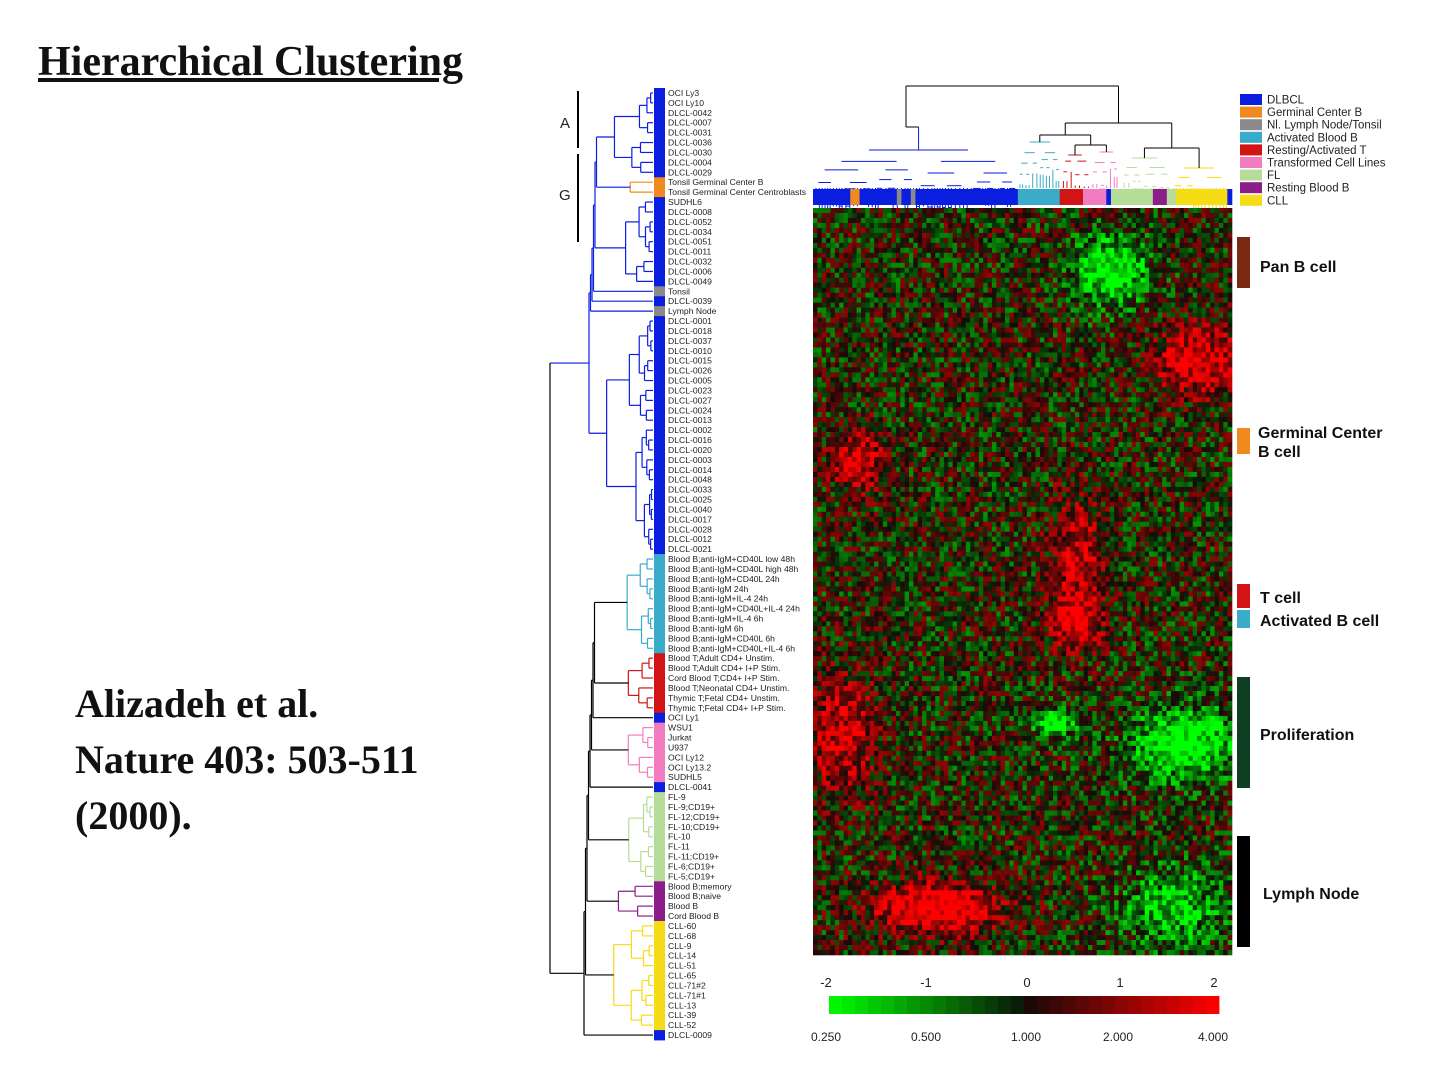 The width and height of the screenshot is (1440, 1080). What do you see at coordinates (683, 718) in the screenshot?
I see `sample-label: OCI Ly1` at bounding box center [683, 718].